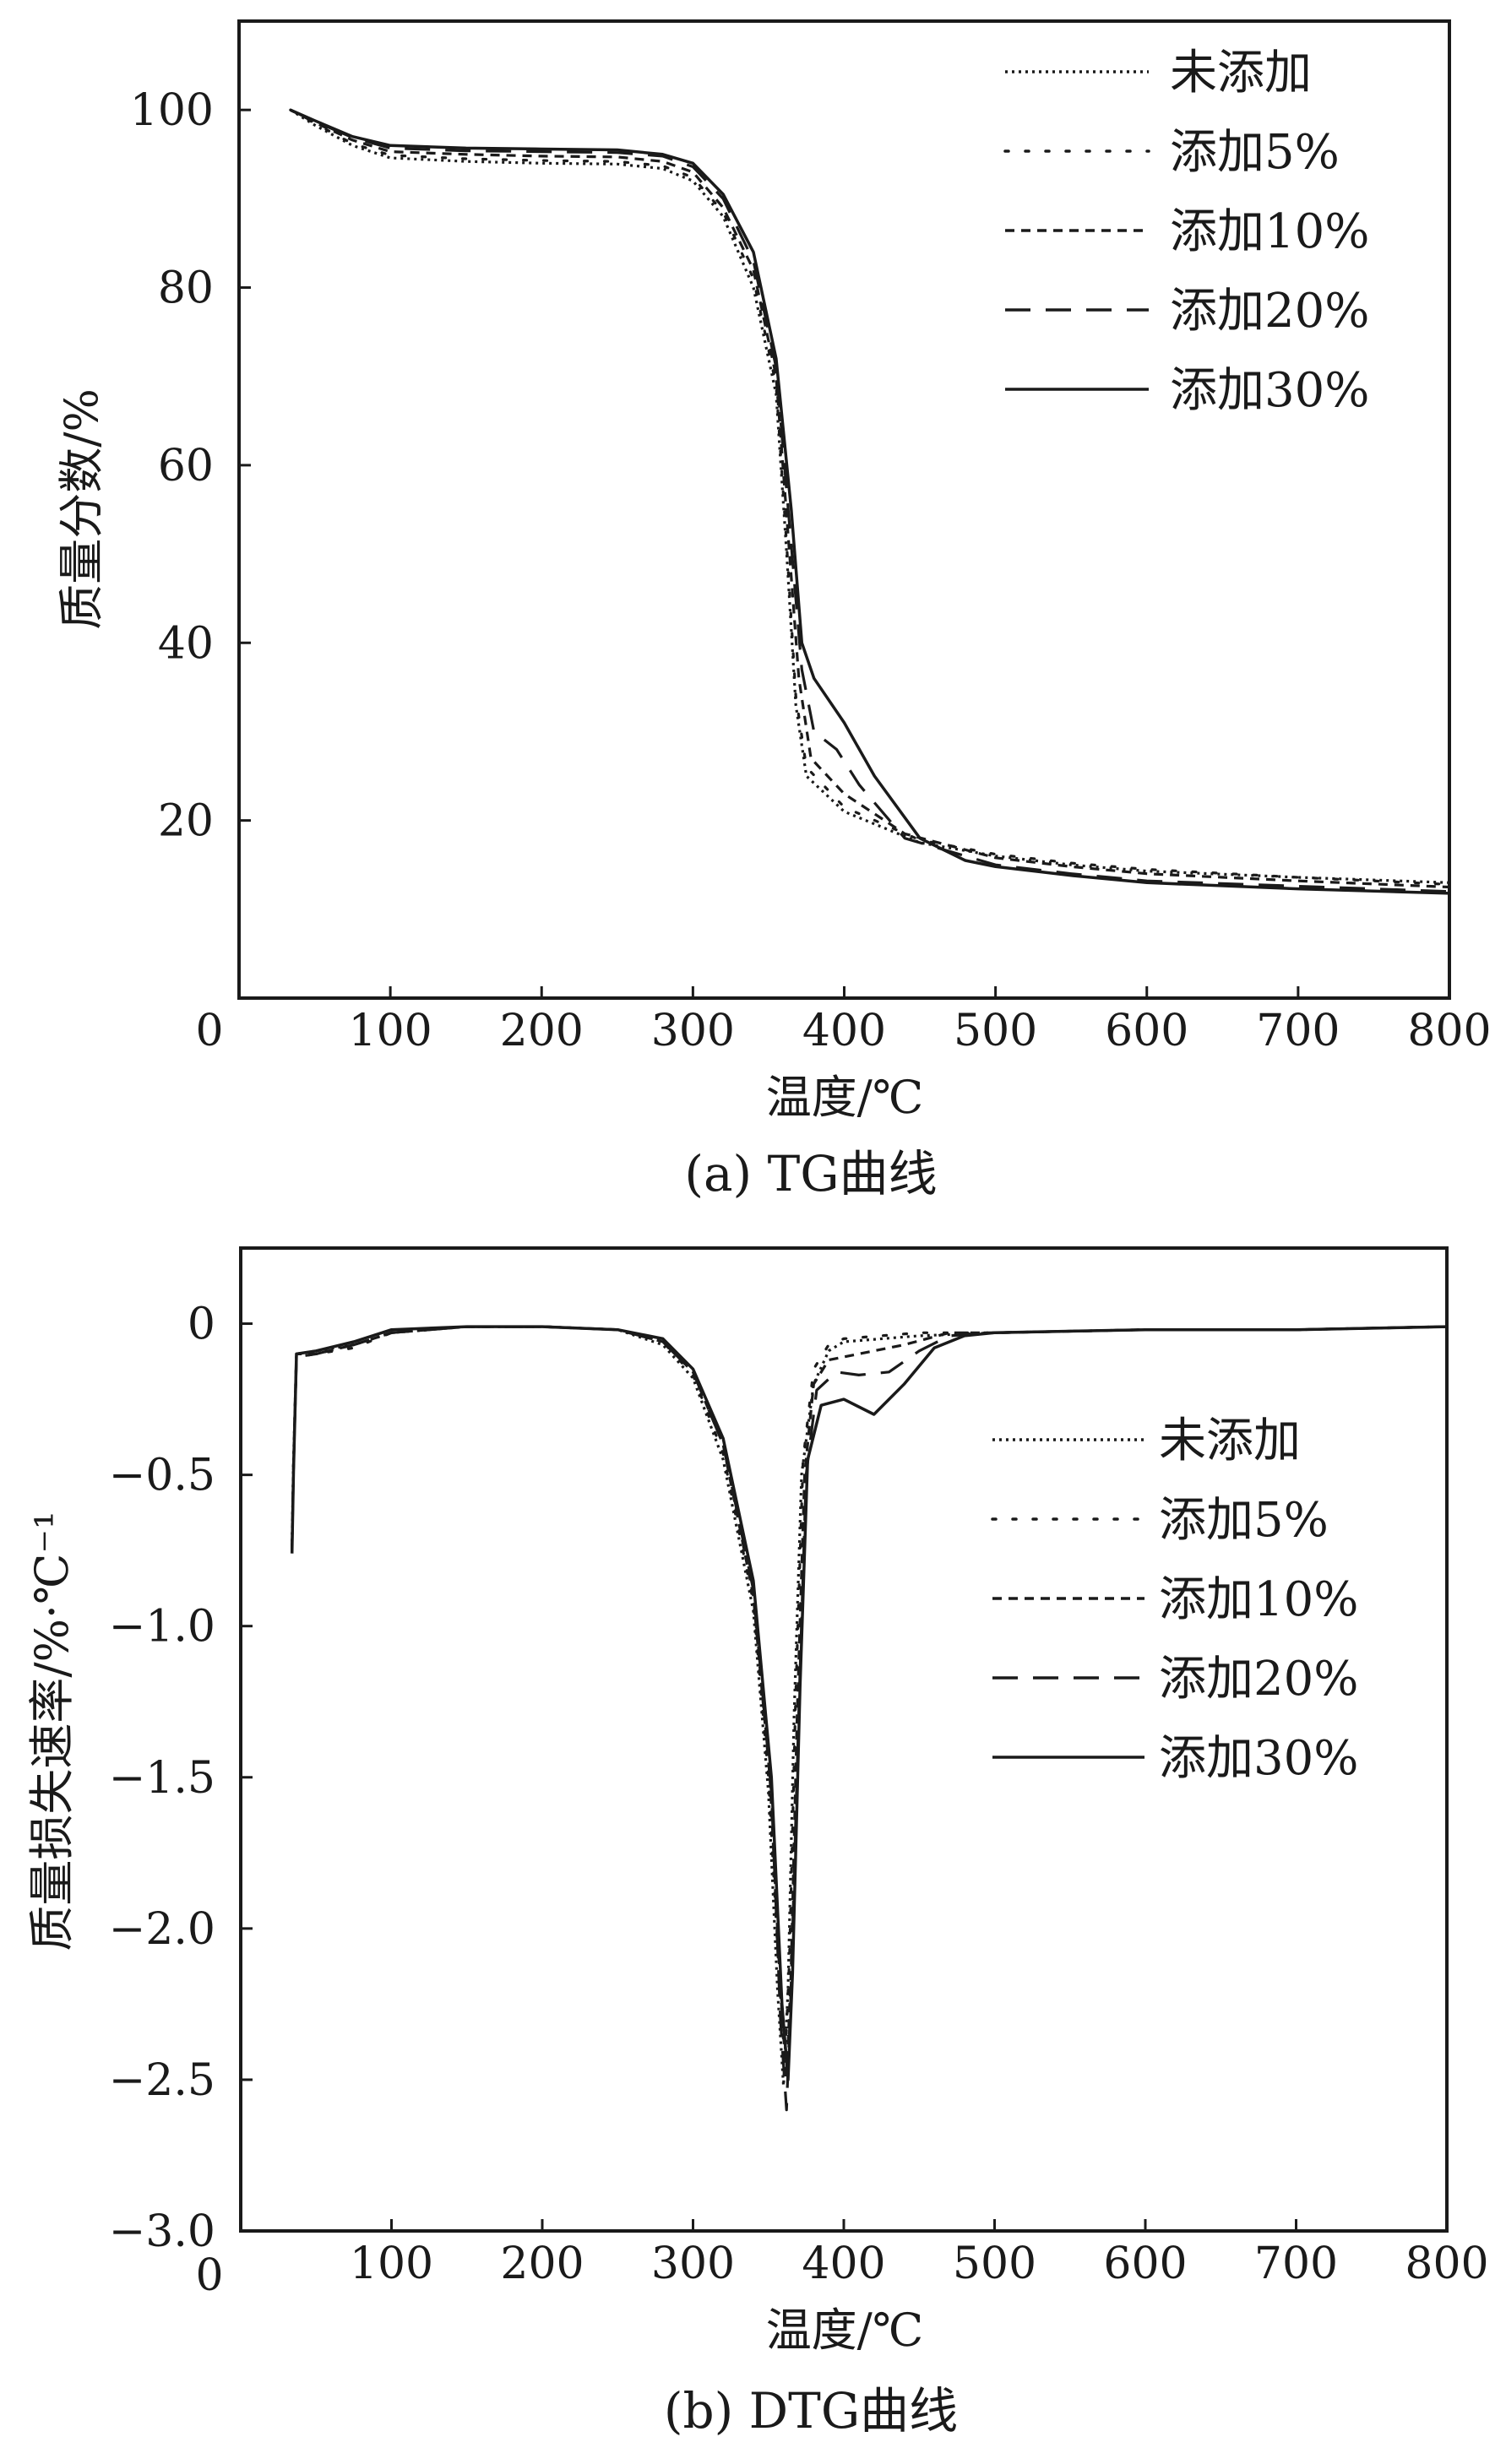  Describe the element at coordinates (162, 1778) in the screenshot. I see `dtg-y-tick-label: −1.5` at that location.